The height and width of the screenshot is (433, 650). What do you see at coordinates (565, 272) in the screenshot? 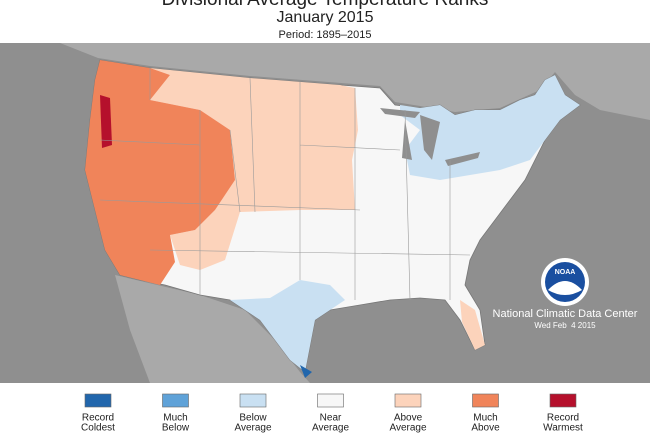
I see `logo-text: NOAA` at bounding box center [565, 272].